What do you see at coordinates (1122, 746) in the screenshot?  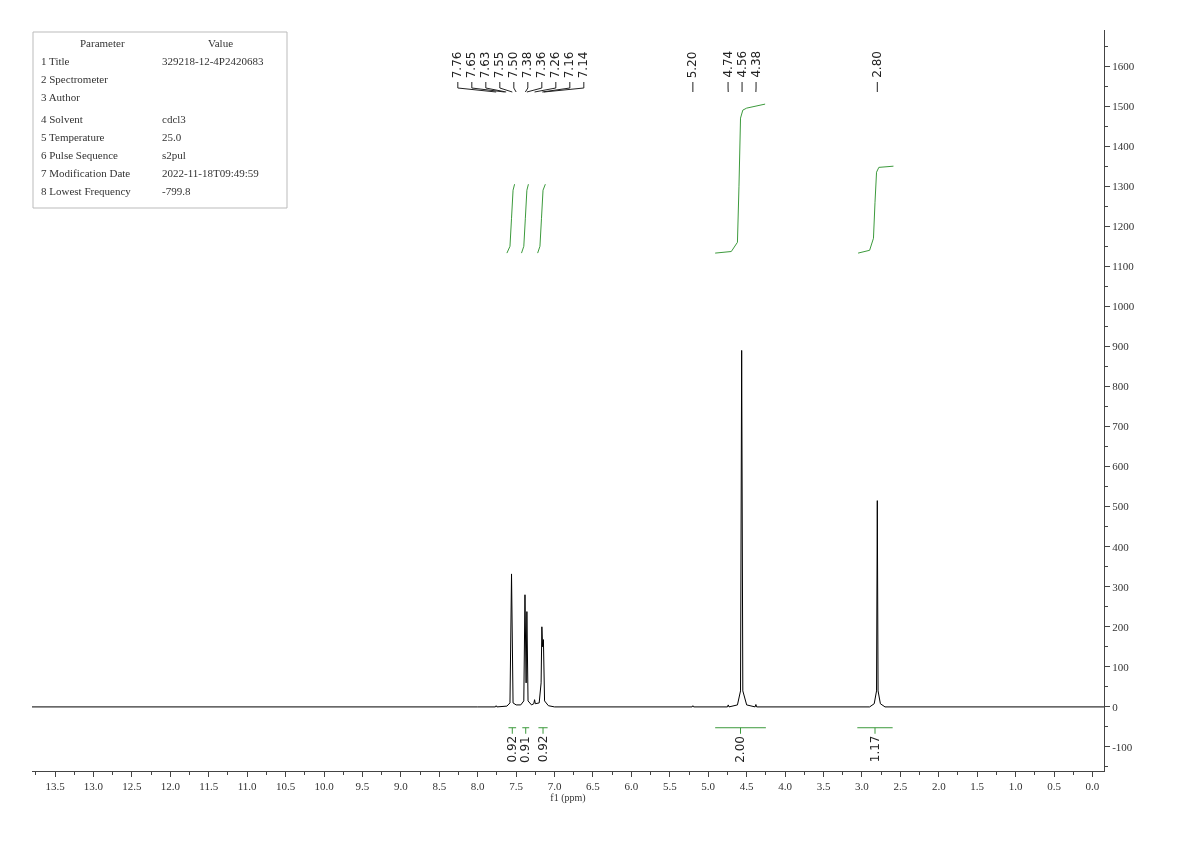 I see `y-tick-label: -100` at bounding box center [1122, 746].